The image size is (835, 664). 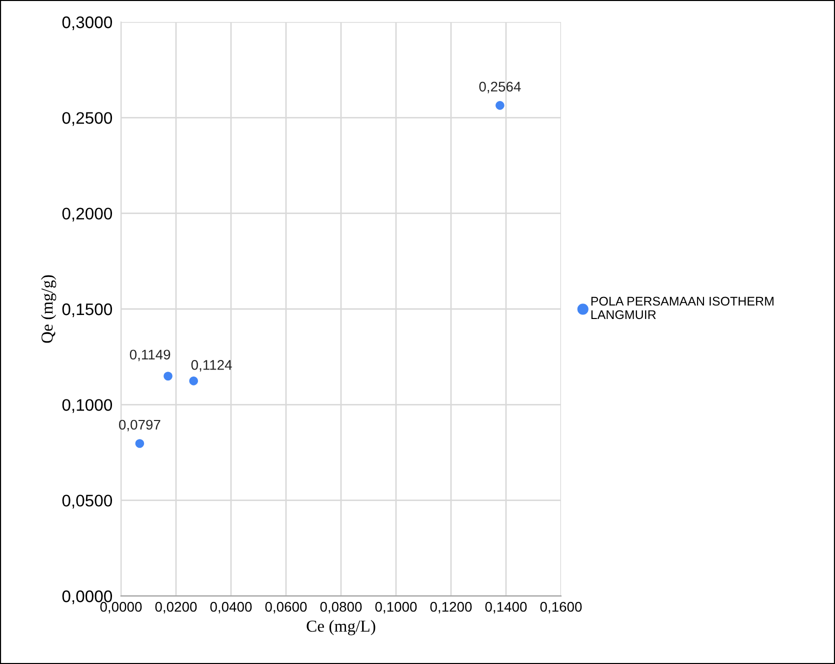 What do you see at coordinates (87, 406) in the screenshot?
I see `y-tick-label: 0,1000` at bounding box center [87, 406].